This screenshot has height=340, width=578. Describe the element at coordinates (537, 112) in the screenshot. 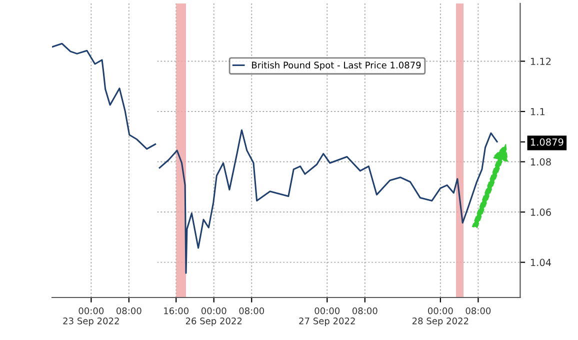

I see `y-tick-label: 1.1` at that location.